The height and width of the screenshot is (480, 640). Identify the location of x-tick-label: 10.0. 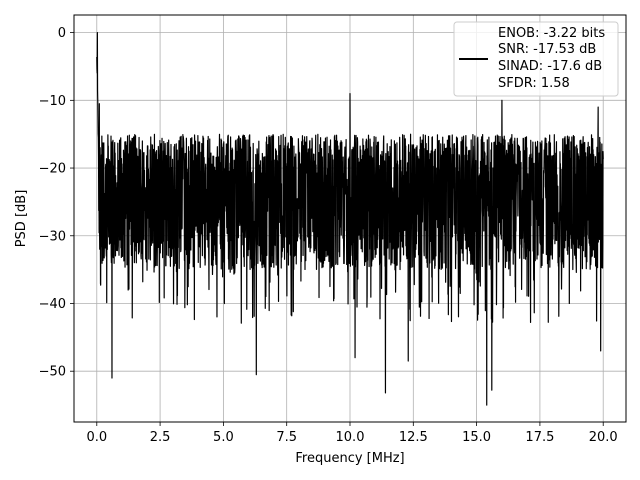
(350, 437).